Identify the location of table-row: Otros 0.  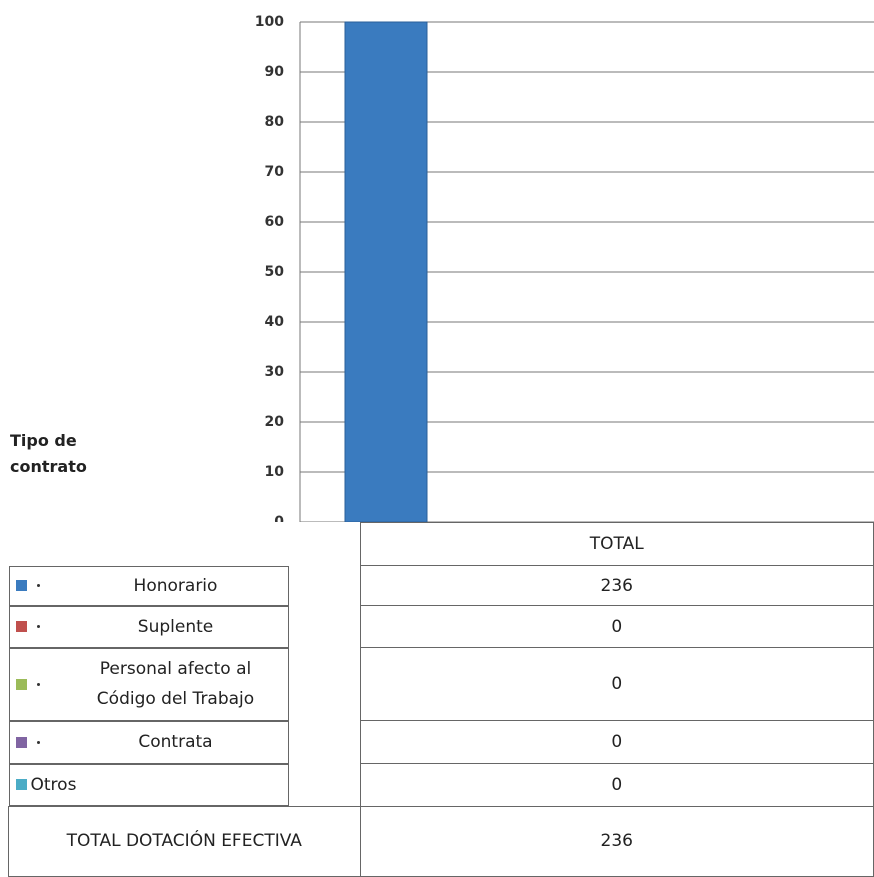
(441, 785).